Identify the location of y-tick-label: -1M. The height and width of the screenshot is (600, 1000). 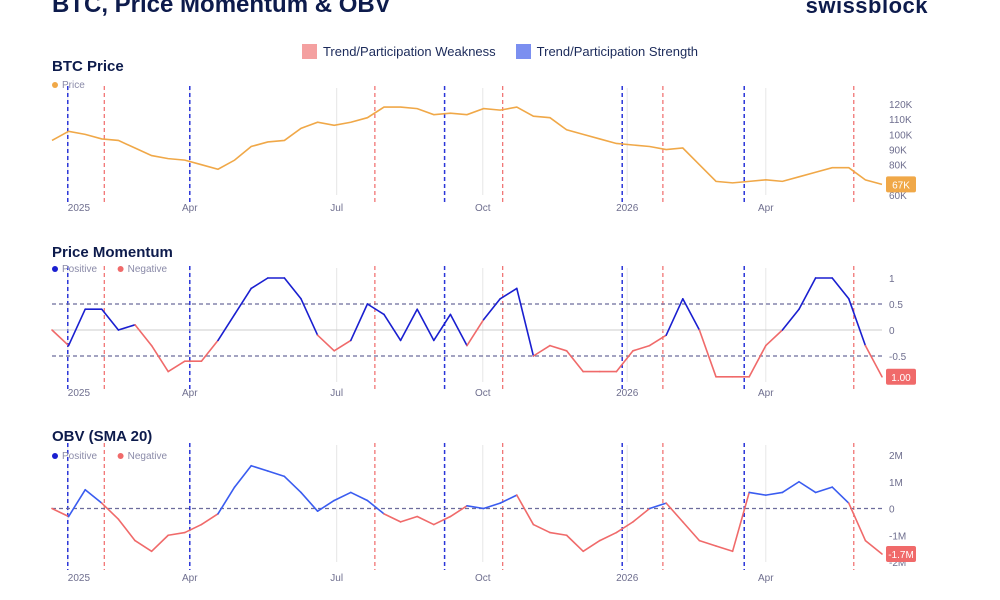
(897, 536).